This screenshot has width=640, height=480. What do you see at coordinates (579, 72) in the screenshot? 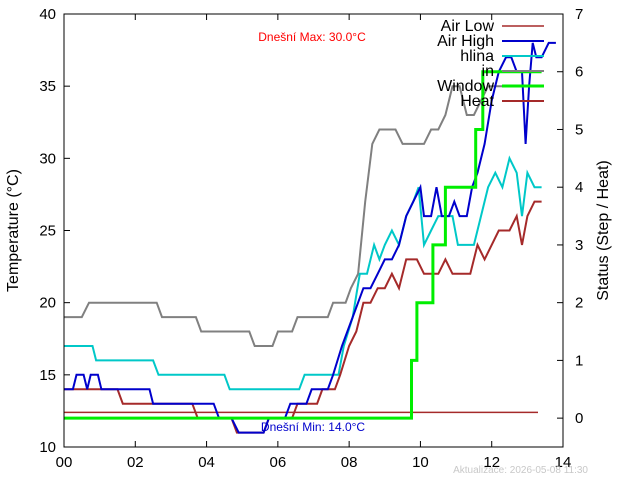
I see `y2-tick-label: 6` at bounding box center [579, 72].